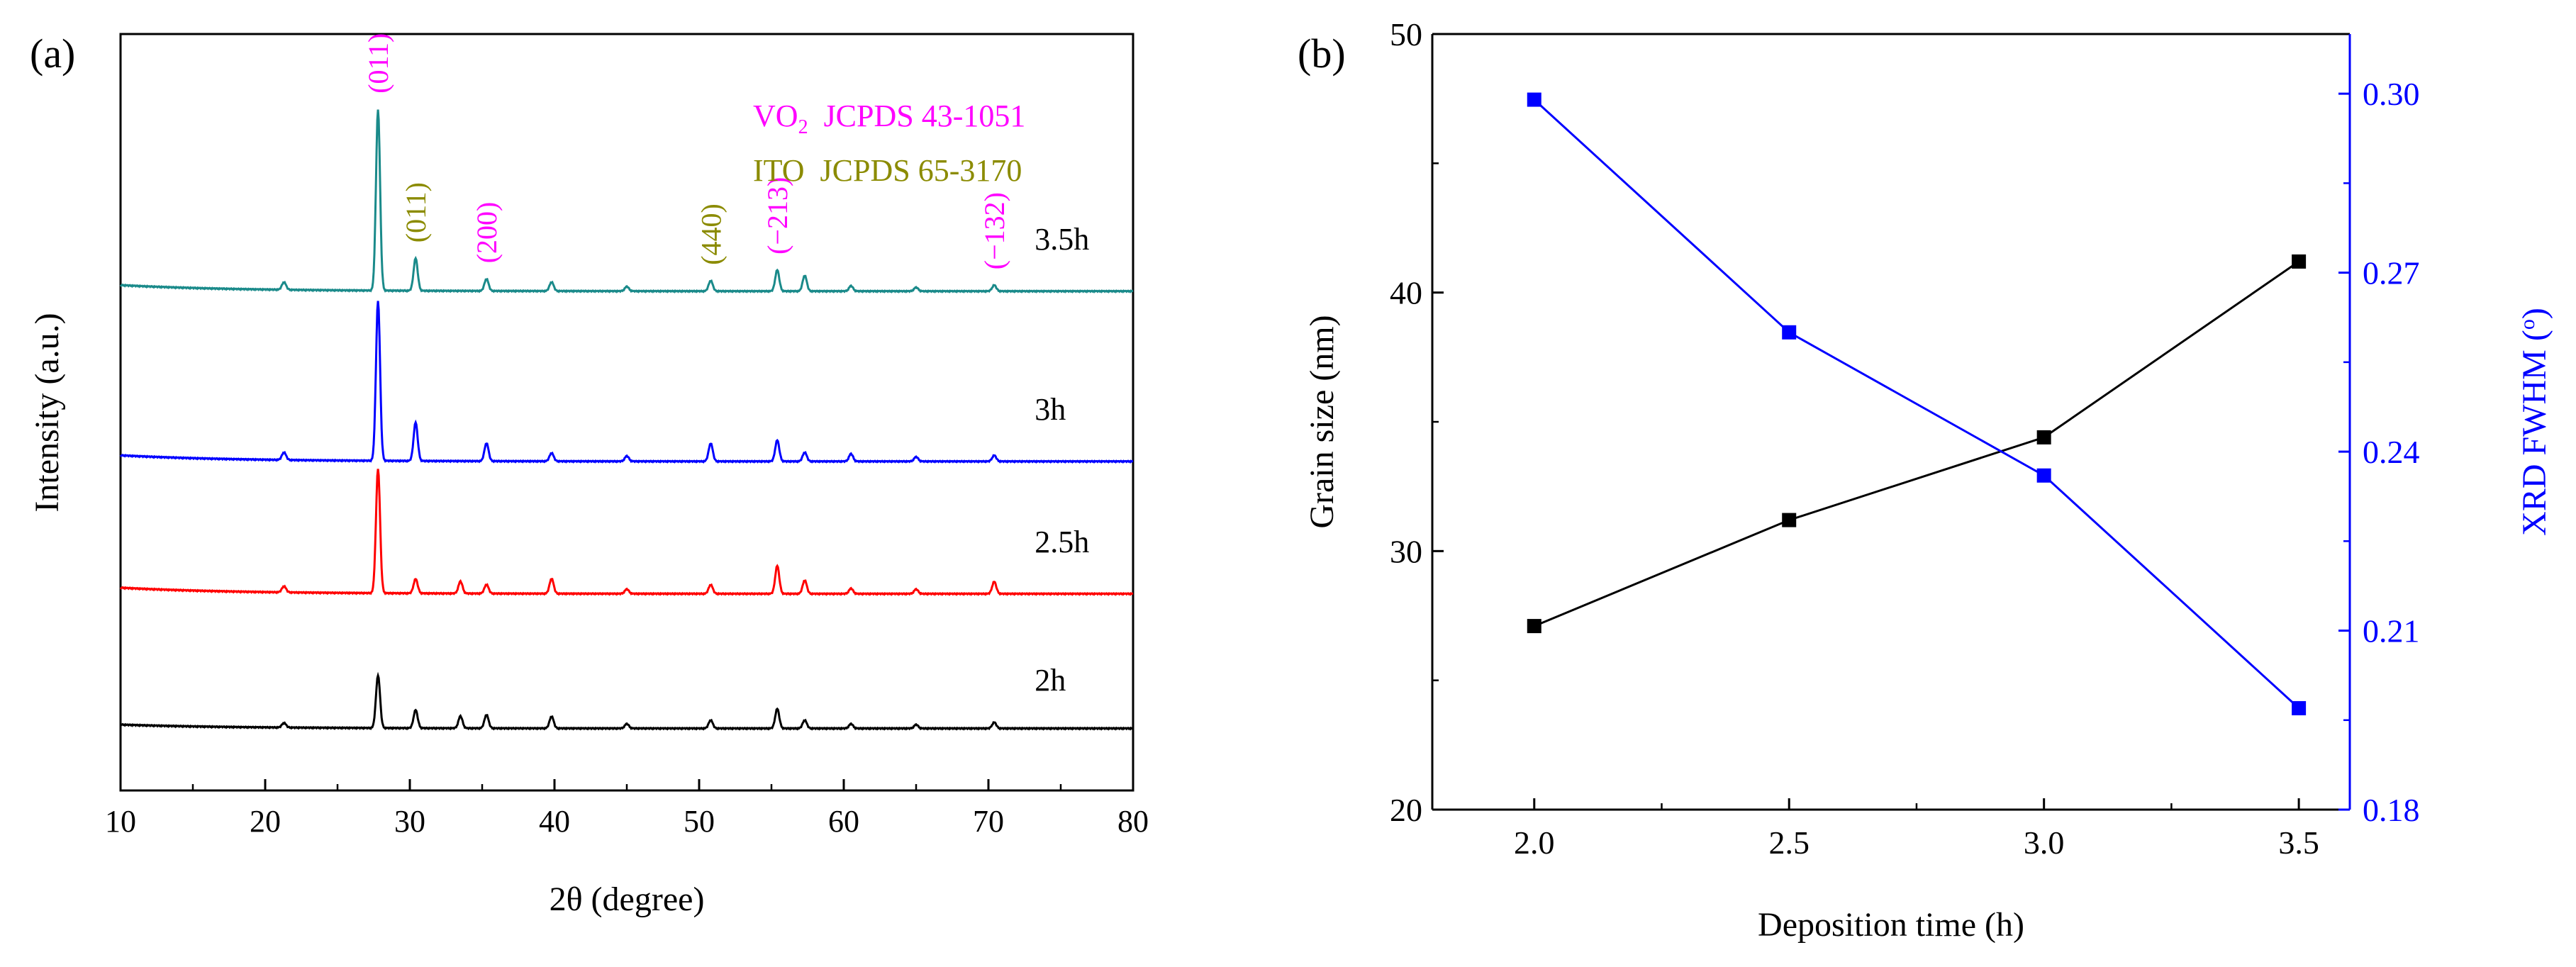  I want to click on x-tick-label: 70, so click(988, 821).